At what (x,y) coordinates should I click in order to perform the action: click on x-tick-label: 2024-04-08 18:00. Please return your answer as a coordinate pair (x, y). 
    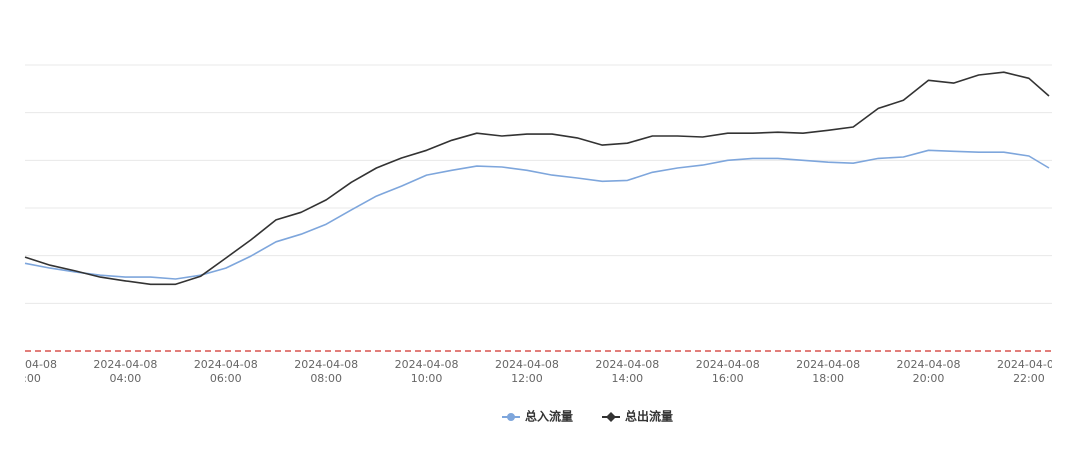
    Looking at the image, I should click on (828, 371).